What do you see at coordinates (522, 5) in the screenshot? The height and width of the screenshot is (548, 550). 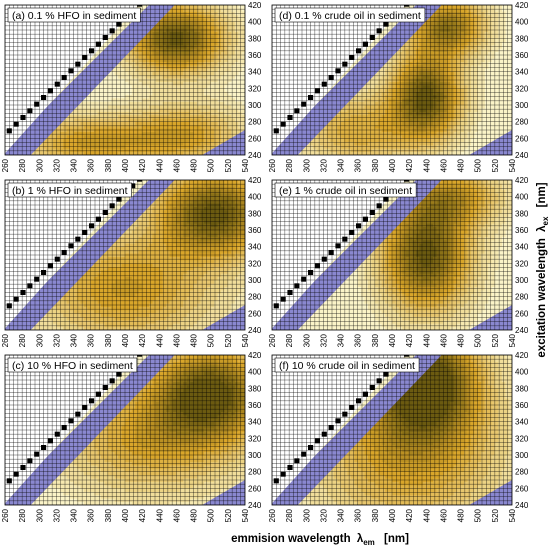 I see `y-tick-label: 420` at bounding box center [522, 5].